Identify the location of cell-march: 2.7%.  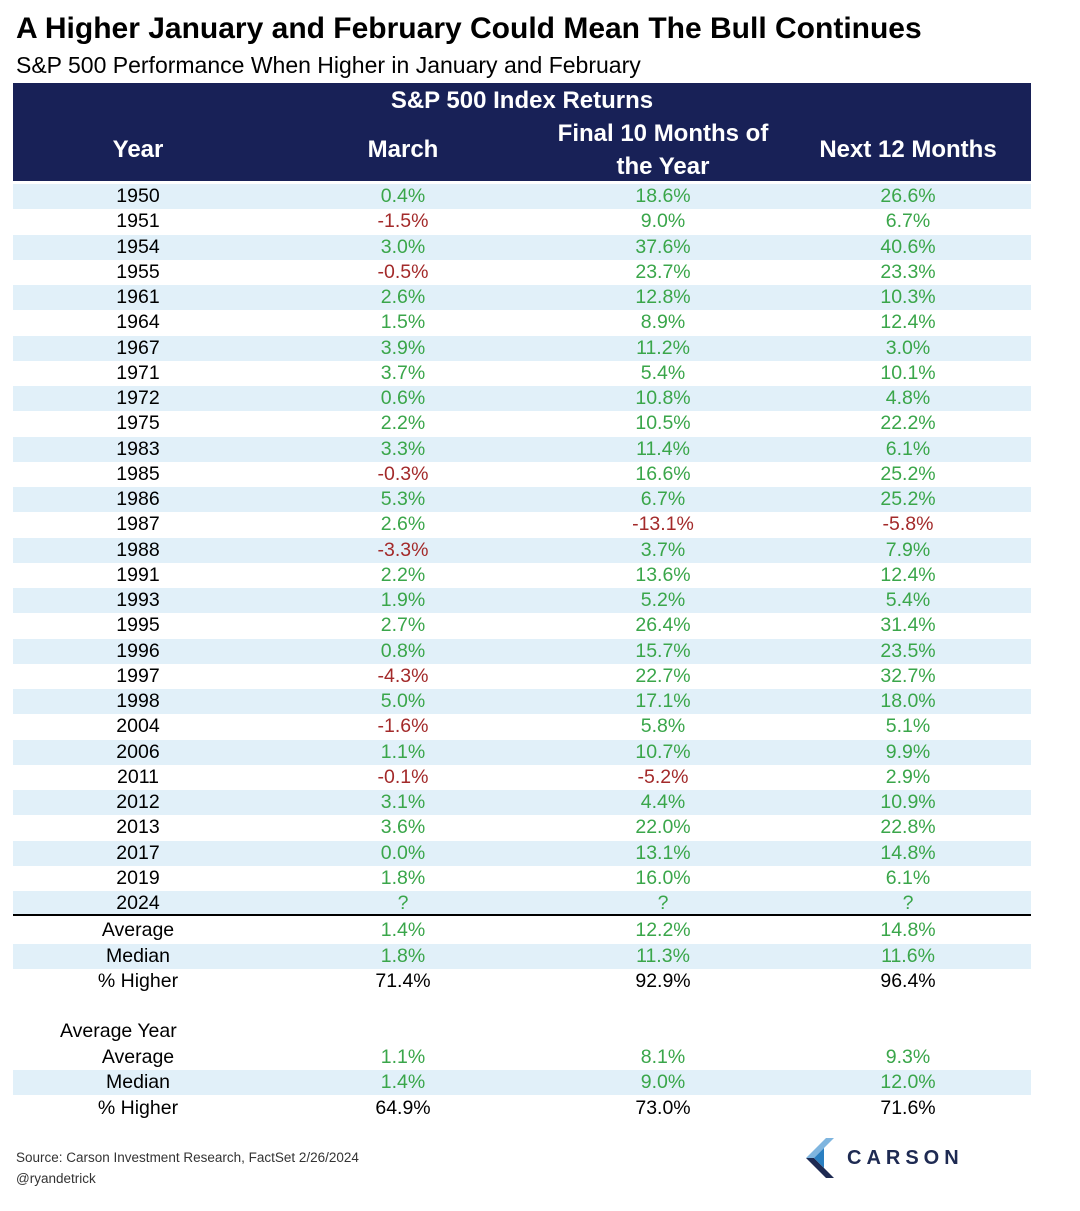
(403, 625).